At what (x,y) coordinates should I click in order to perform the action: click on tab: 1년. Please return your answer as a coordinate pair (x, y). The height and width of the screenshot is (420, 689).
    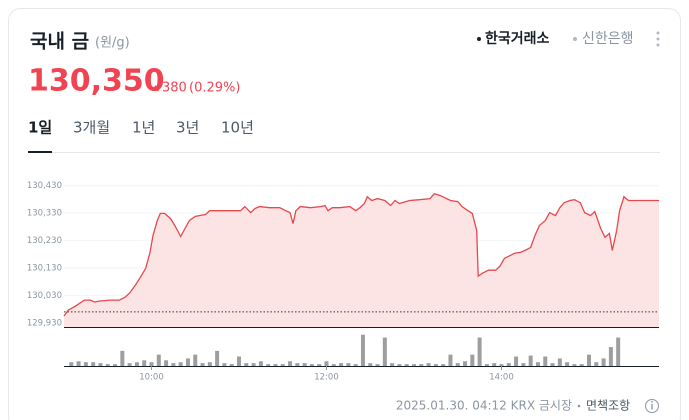
    Looking at the image, I should click on (143, 128).